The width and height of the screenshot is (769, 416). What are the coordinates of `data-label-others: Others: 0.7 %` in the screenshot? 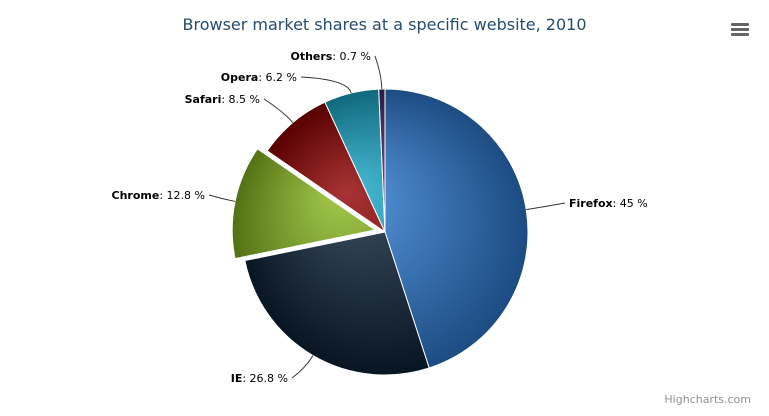 It's located at (330, 56).